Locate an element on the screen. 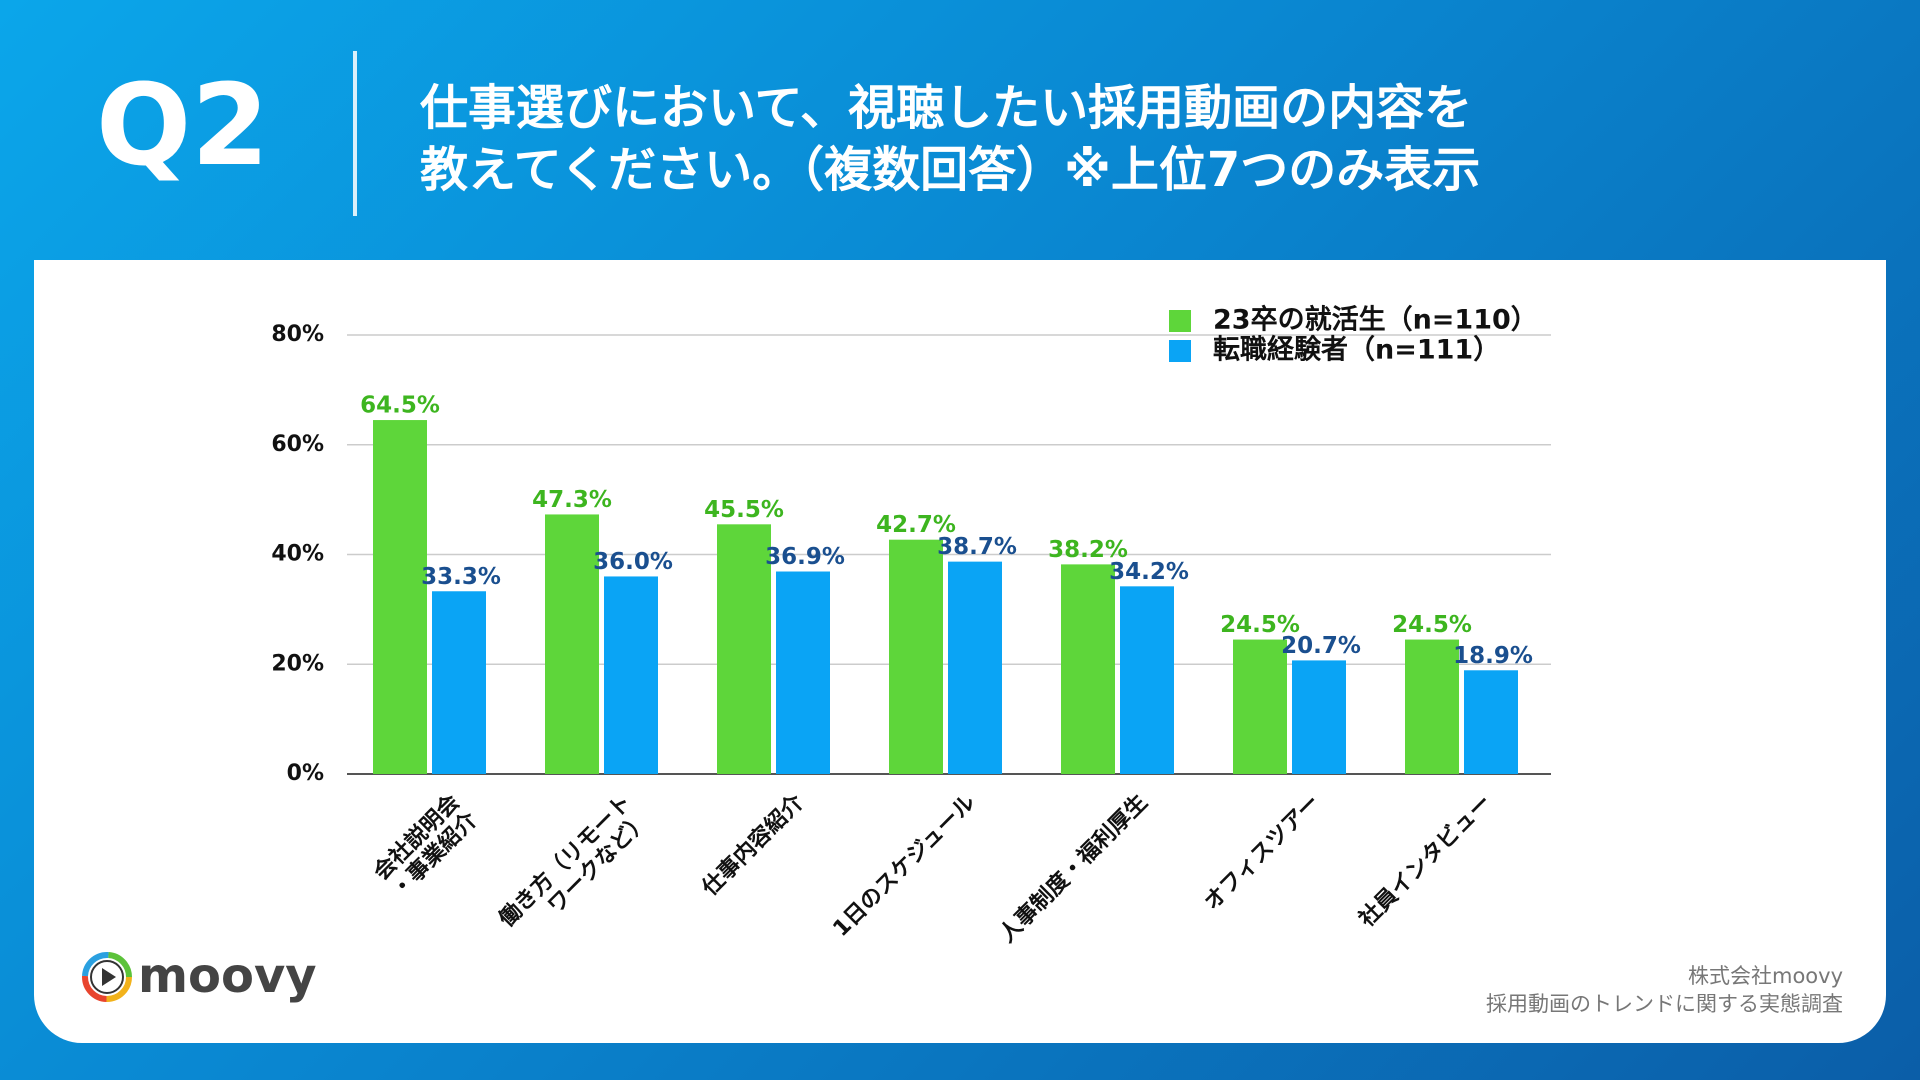 Image resolution: width=1920 pixels, height=1080 pixels. logo-icon is located at coordinates (107, 977).